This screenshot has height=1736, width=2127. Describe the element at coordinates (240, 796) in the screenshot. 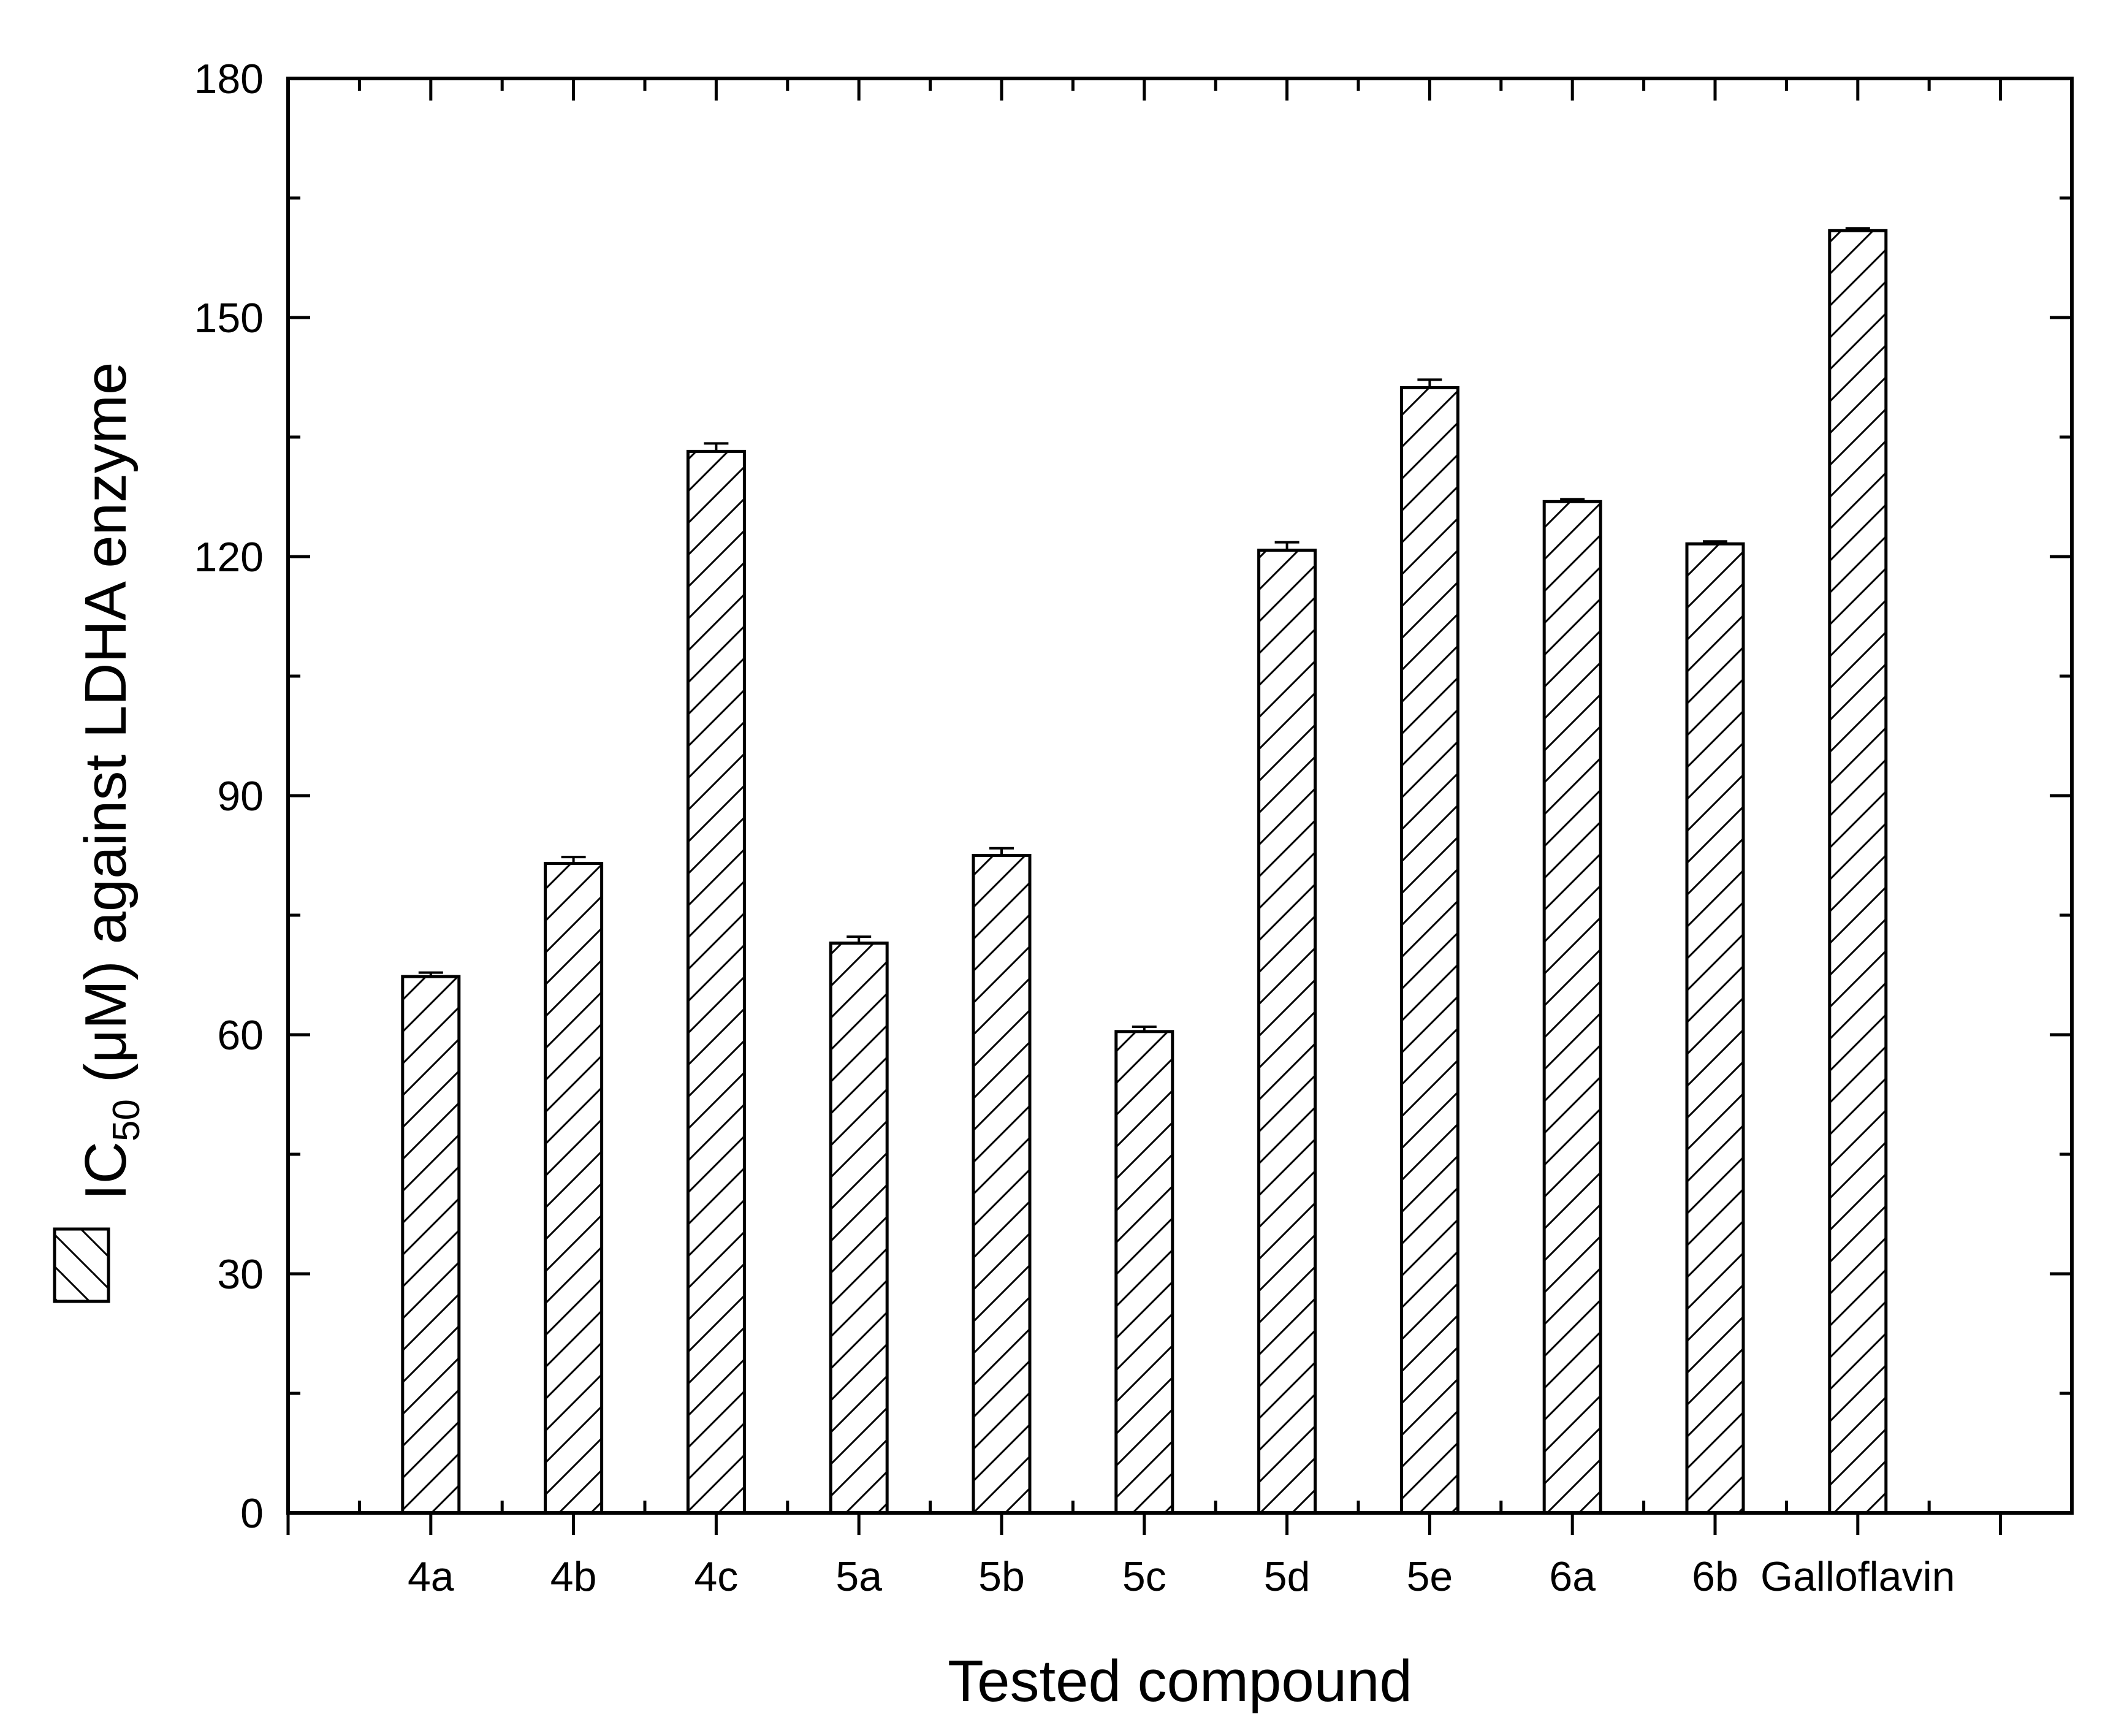

I see `y-tick-label: 90` at that location.